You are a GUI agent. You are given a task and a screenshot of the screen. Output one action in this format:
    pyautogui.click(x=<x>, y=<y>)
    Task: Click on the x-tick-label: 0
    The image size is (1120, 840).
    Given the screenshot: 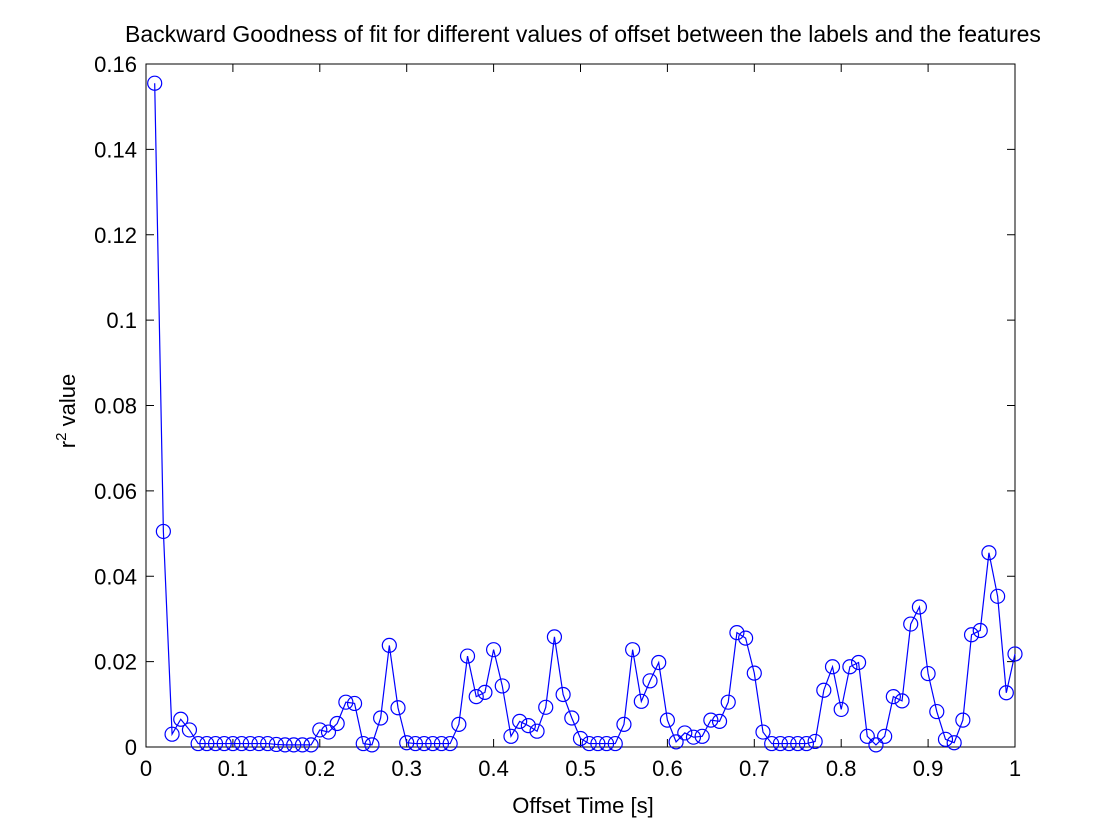 What is the action you would take?
    pyautogui.click(x=146, y=768)
    